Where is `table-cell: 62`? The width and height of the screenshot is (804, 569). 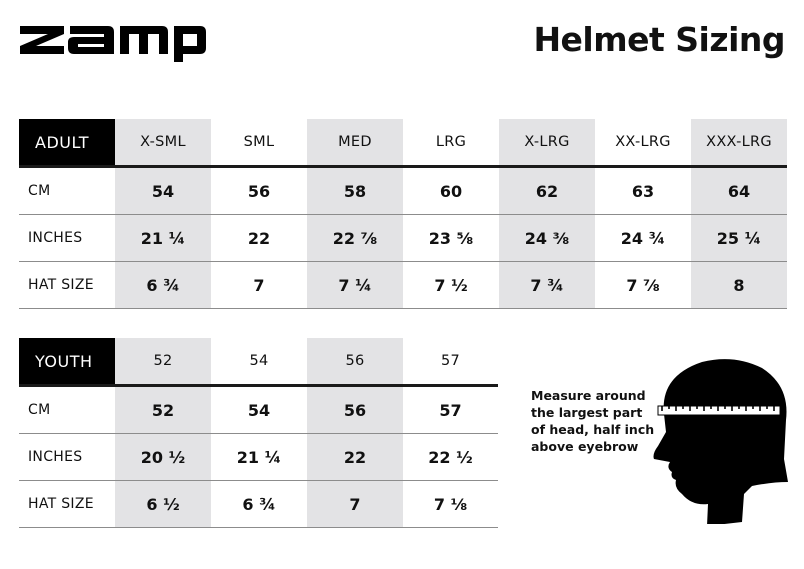
table-cell: 62 is located at coordinates (547, 190).